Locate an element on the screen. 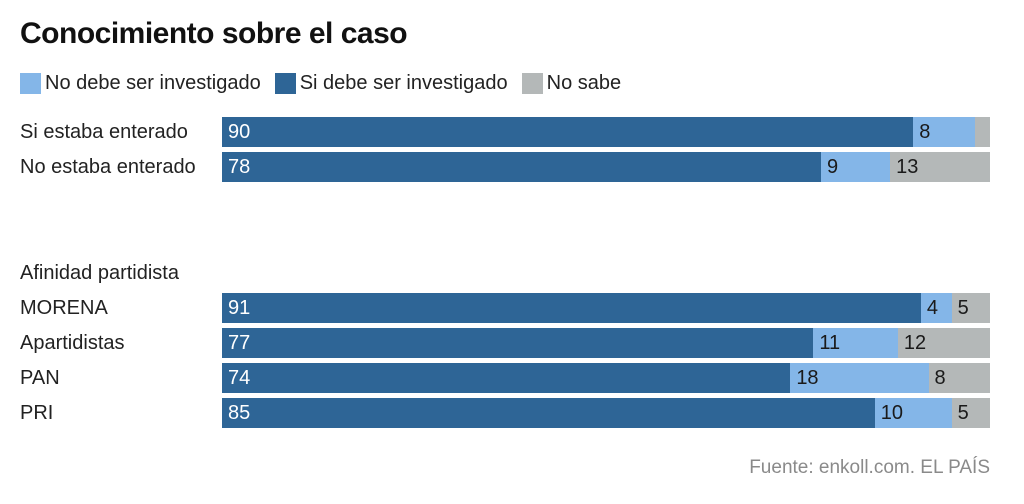  row-label-morena: MORENA is located at coordinates (64, 308).